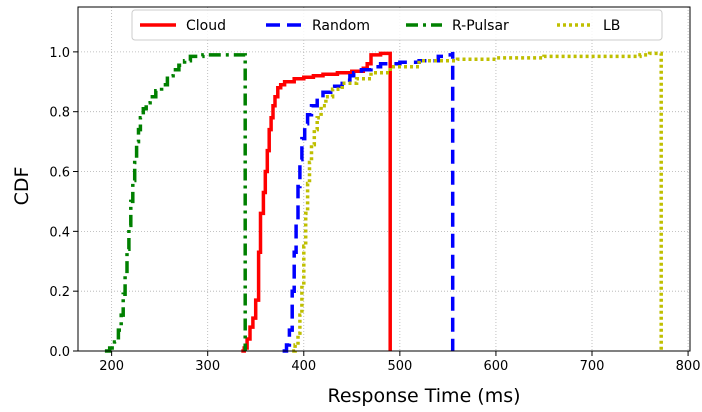  What do you see at coordinates (480, 26) in the screenshot?
I see `legend-label: R-Pulsar` at bounding box center [480, 26].